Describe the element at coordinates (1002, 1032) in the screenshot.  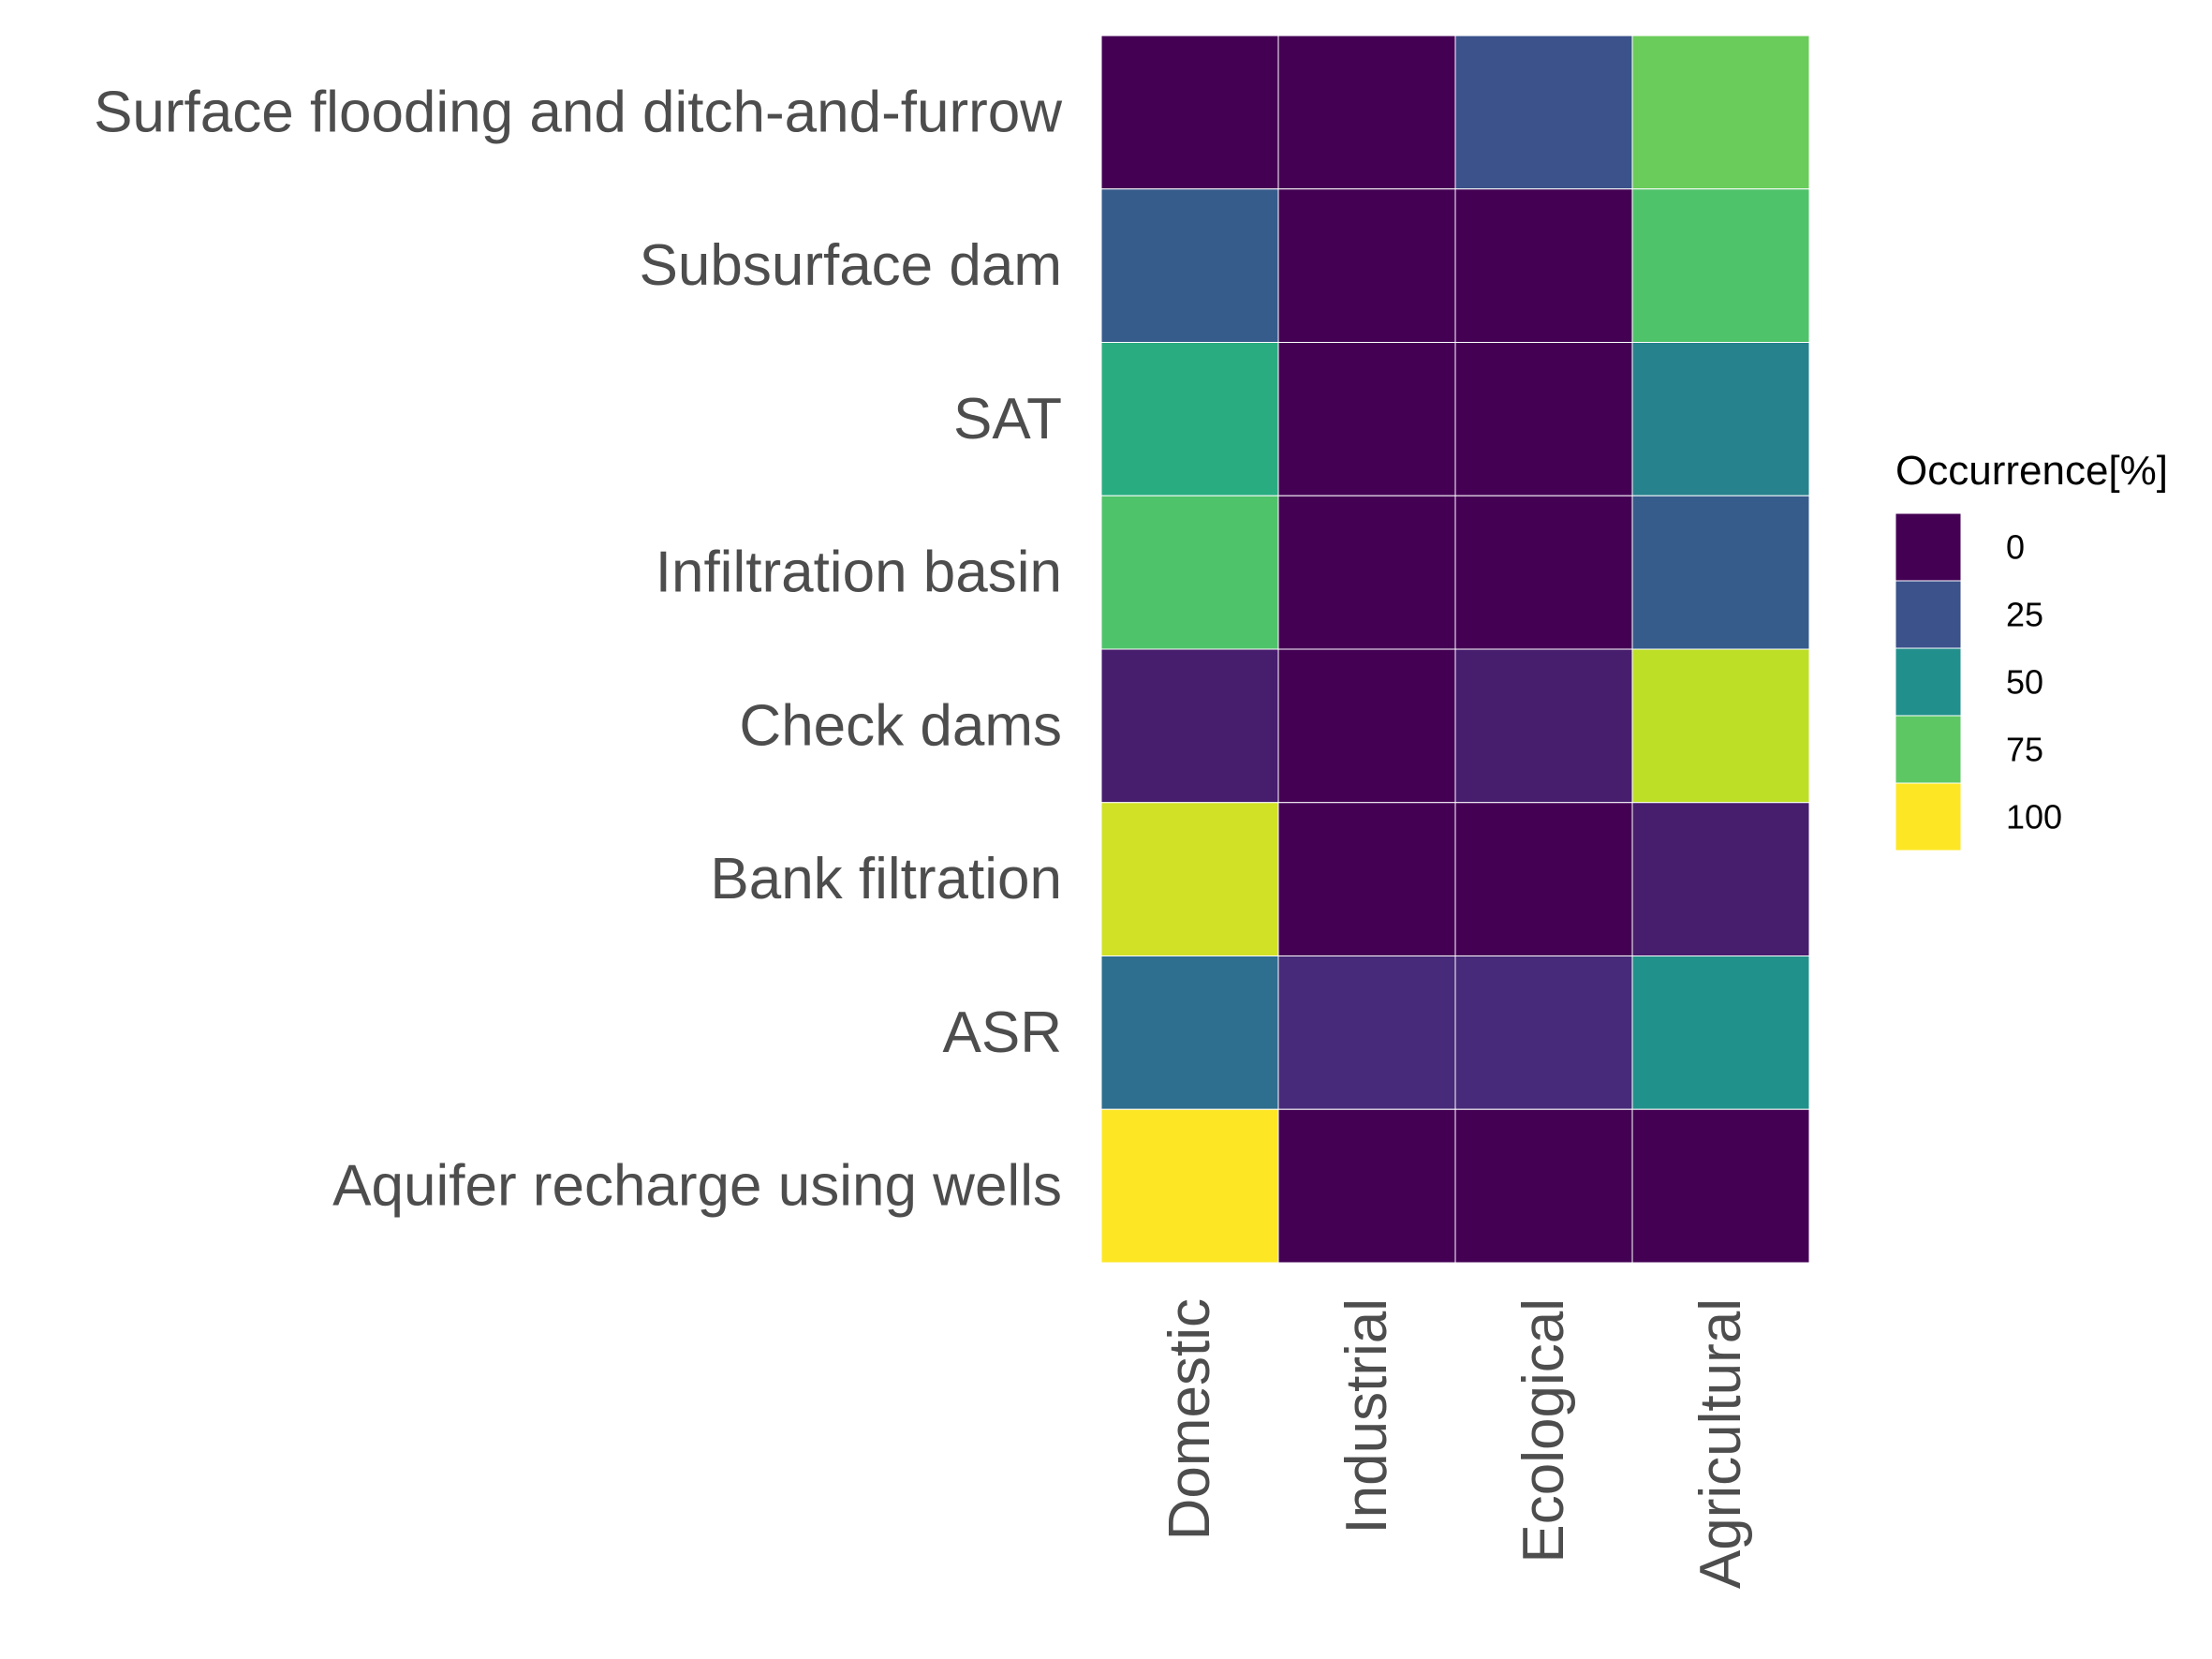
I see `row-label: ASR` at that location.